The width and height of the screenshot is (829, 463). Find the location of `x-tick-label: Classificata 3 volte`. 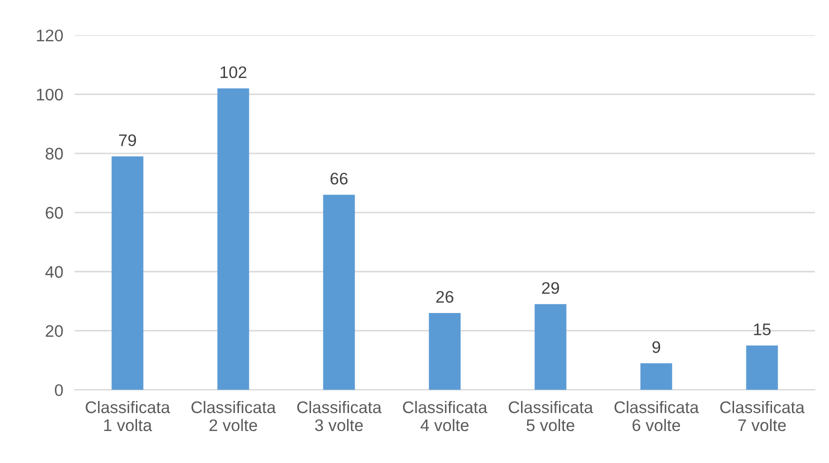

x-tick-label: Classificata 3 volte is located at coordinates (339, 416).